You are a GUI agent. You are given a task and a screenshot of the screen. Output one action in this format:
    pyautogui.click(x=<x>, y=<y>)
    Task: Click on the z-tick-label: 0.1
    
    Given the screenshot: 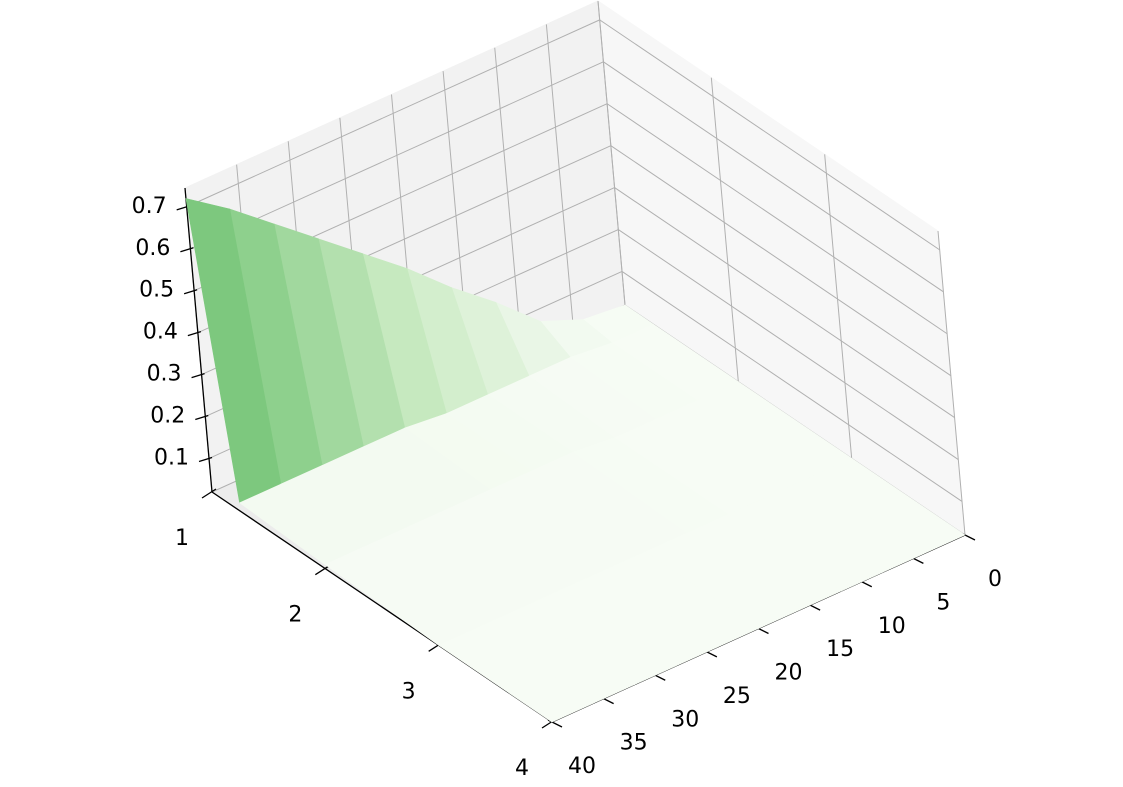 What is the action you would take?
    pyautogui.click(x=171, y=457)
    